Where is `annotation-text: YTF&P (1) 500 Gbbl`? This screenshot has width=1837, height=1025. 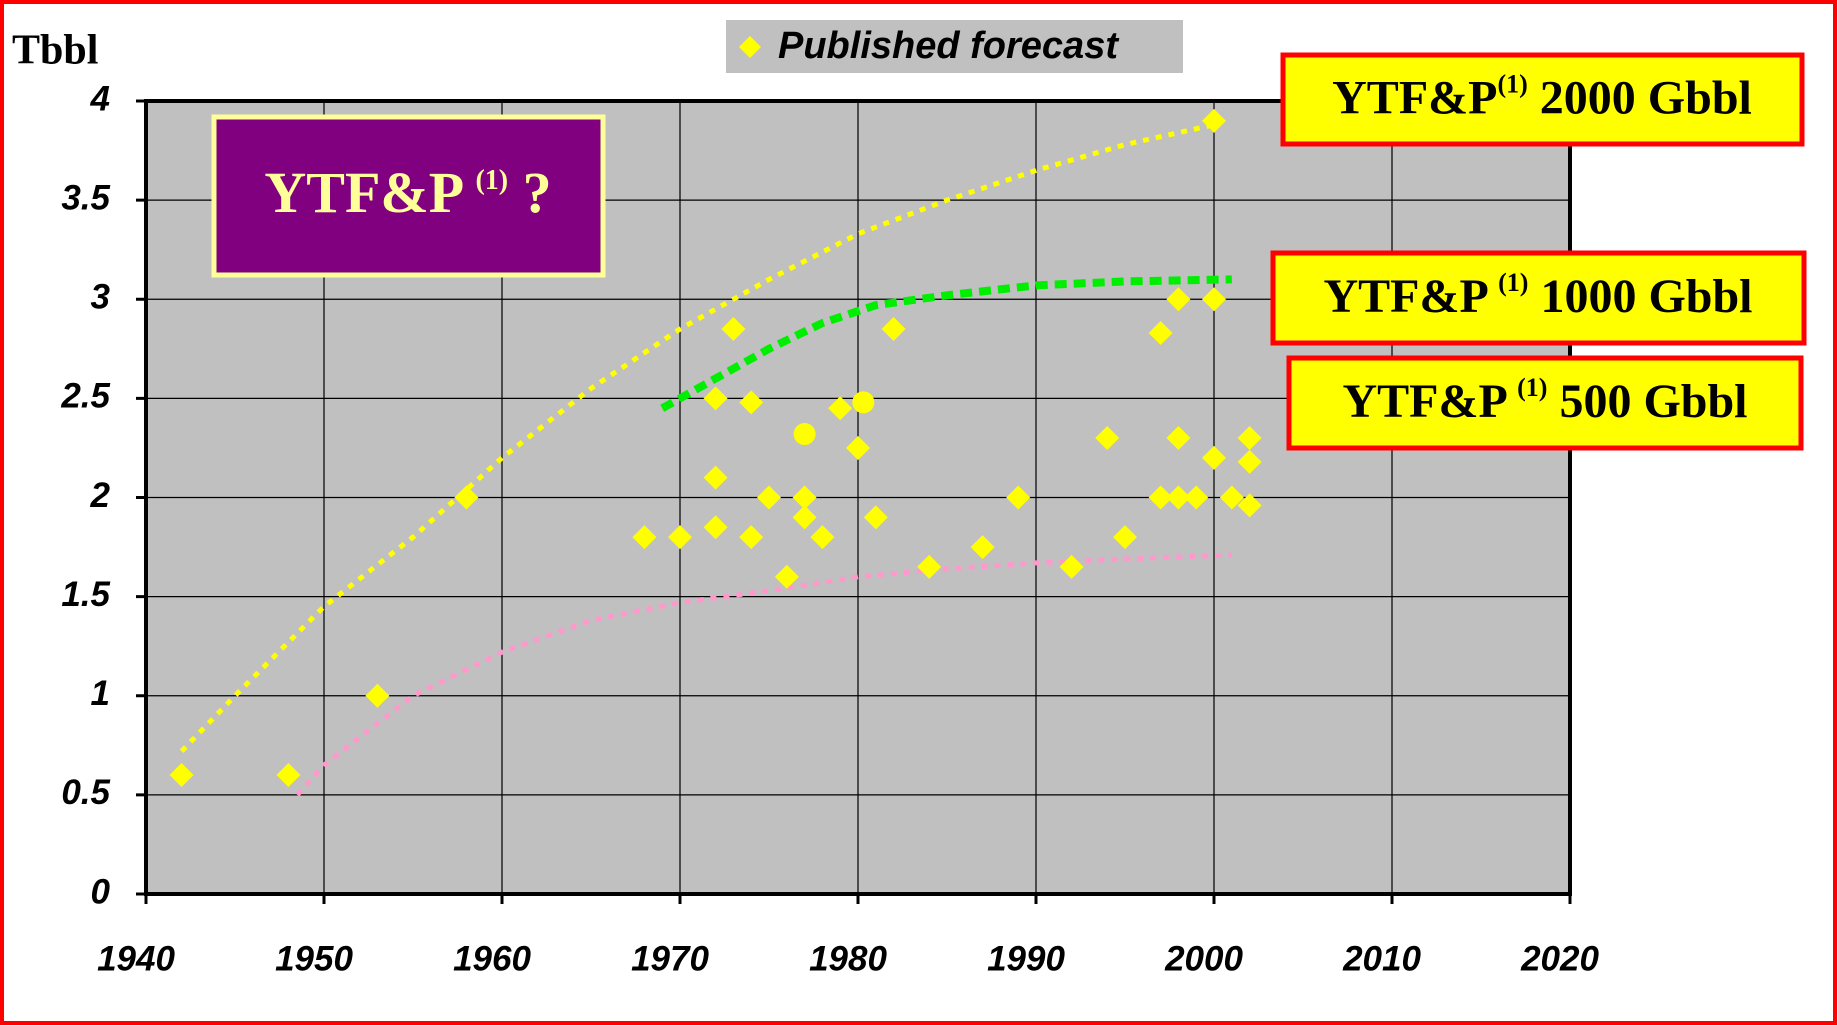 annotation-text: YTF&P (1) 500 Gbbl is located at coordinates (1544, 400).